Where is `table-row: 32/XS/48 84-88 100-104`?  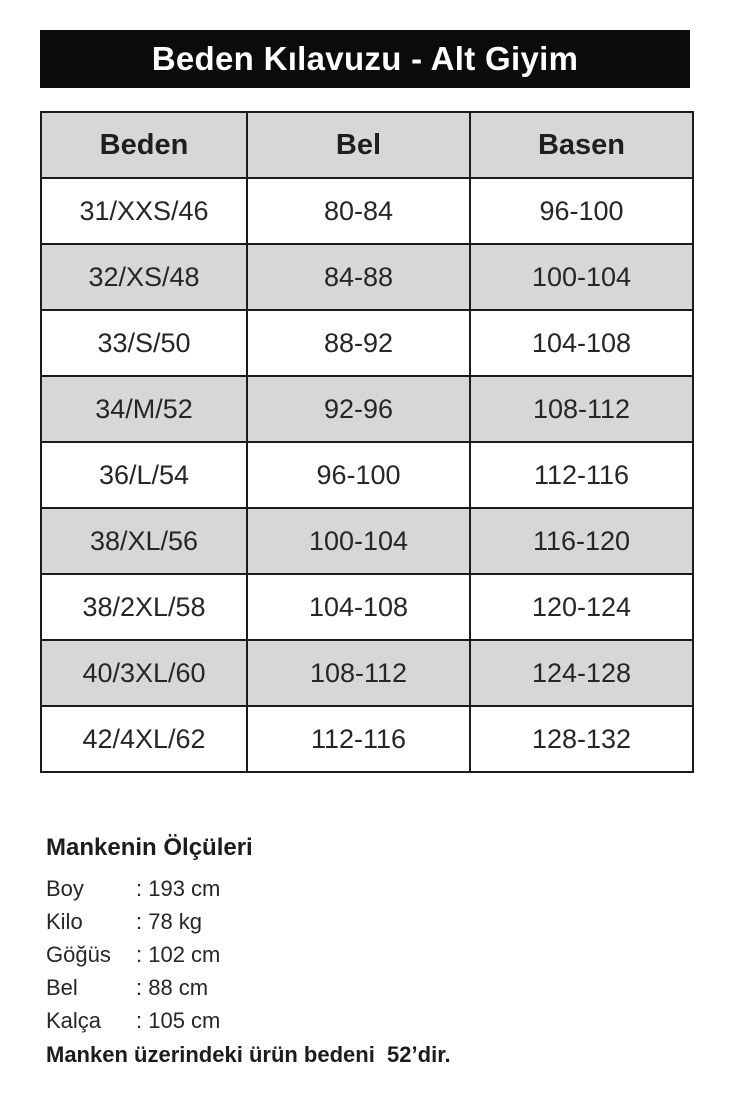 table-row: 32/XS/48 84-88 100-104 is located at coordinates (367, 277).